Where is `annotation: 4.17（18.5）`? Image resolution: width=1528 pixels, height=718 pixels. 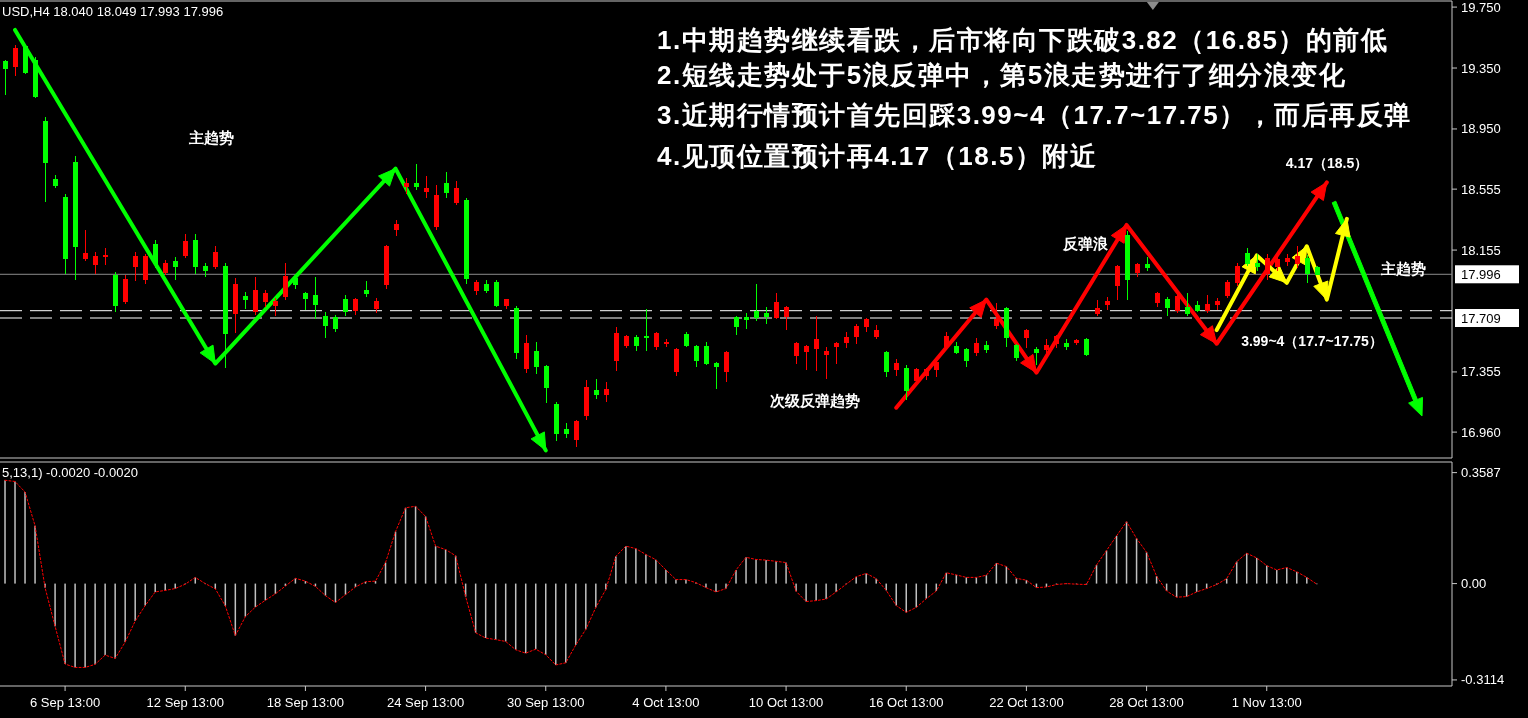 annotation: 4.17（18.5） is located at coordinates (1327, 163).